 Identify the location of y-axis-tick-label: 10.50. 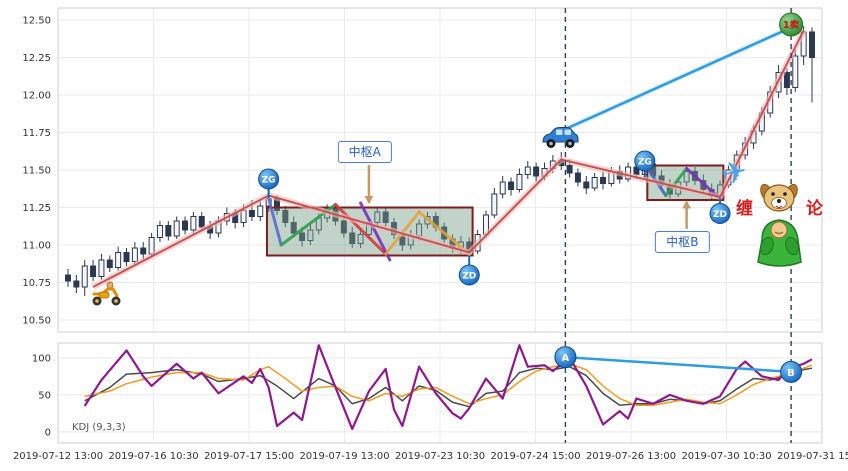
(36, 321).